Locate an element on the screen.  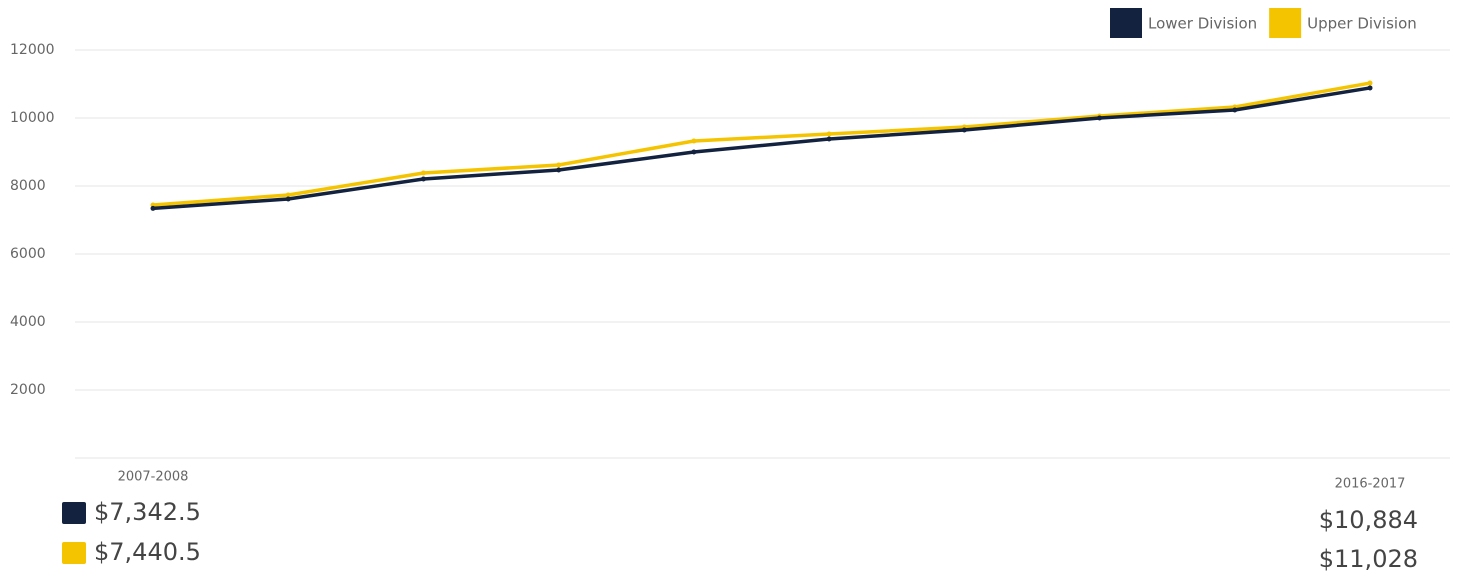
x-tick-label: 2016-2017 is located at coordinates (1370, 484).